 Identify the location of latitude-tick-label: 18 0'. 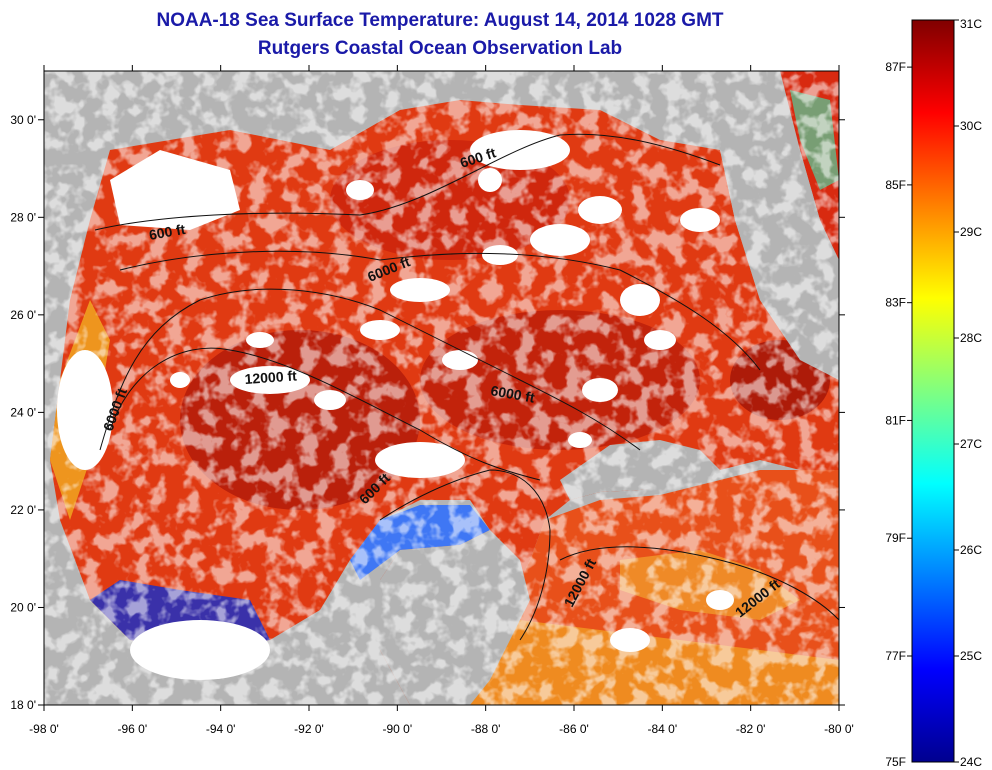
(23, 705).